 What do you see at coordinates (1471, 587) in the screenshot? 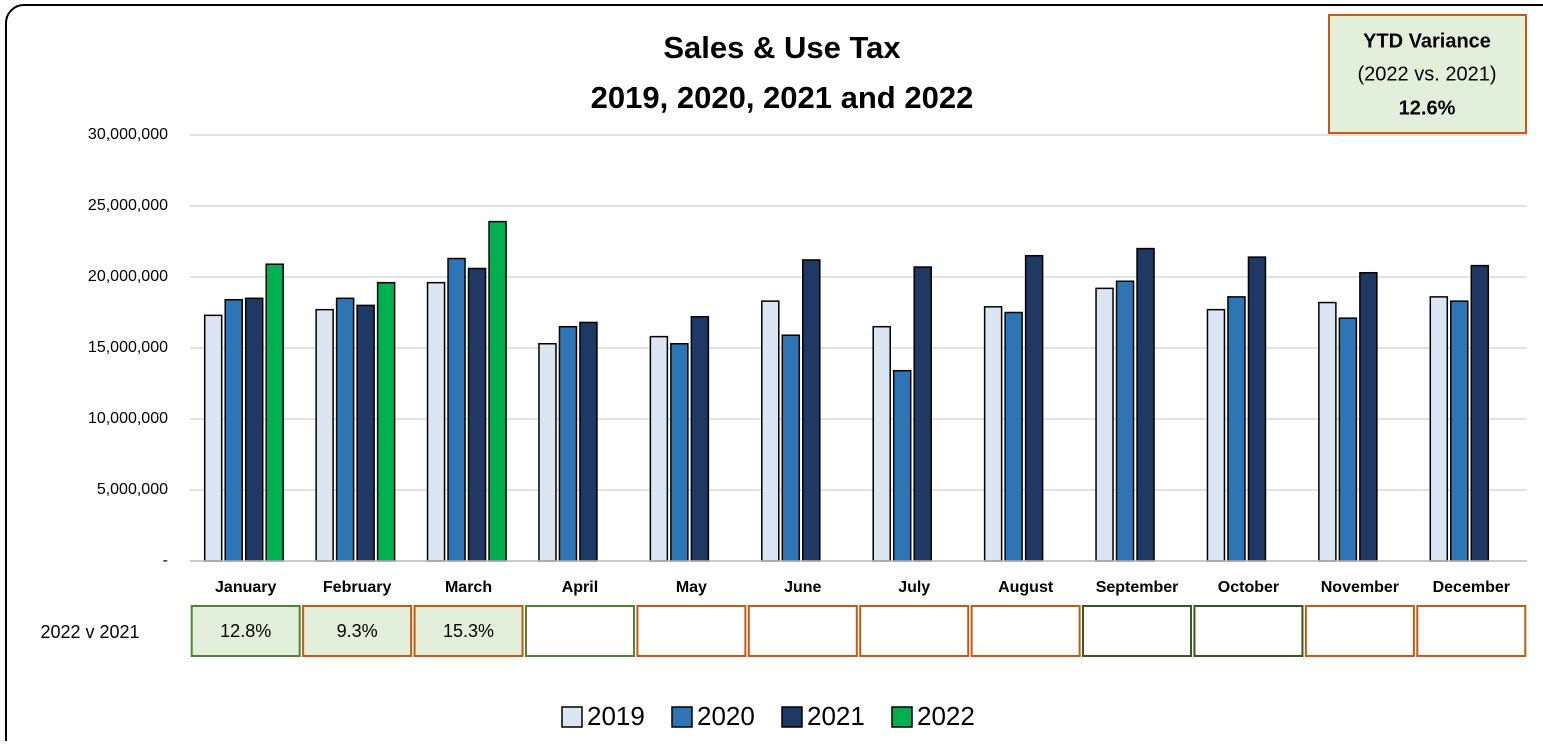
I see `x-tick-label: December` at bounding box center [1471, 587].